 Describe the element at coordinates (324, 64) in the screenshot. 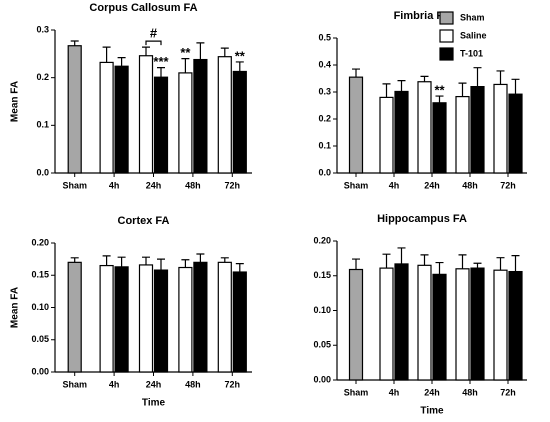

I see `y-tick-label: 0.4` at that location.